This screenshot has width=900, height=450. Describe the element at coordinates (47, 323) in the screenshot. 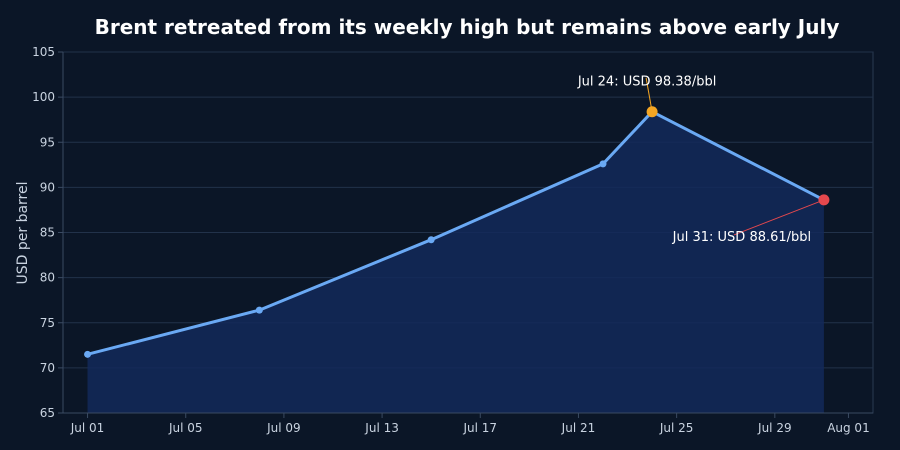

I see `y-tick-label: 75` at that location.